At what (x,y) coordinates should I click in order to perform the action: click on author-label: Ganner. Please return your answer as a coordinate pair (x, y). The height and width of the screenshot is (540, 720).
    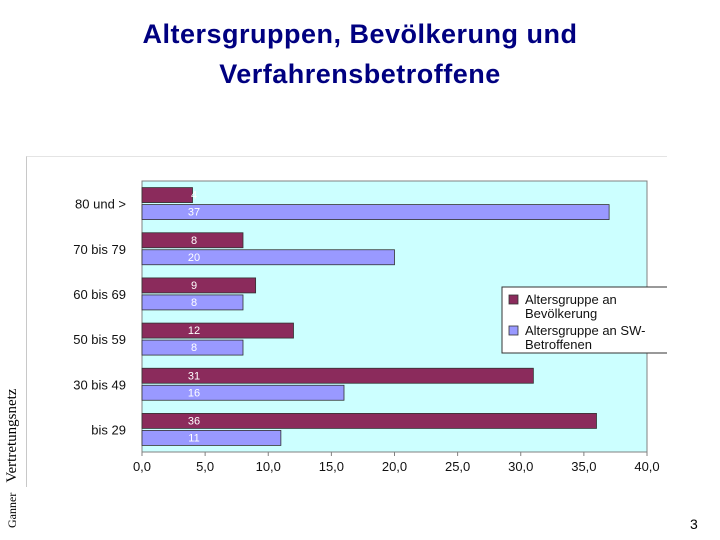
    Looking at the image, I should click on (12, 510).